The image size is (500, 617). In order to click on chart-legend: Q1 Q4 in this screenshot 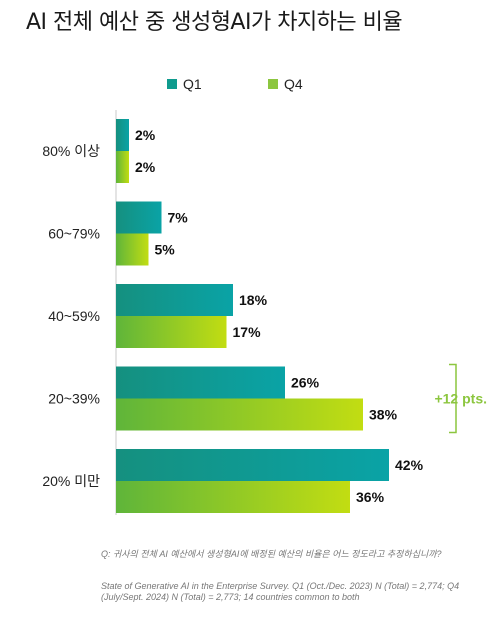, I will do `click(235, 84)`.